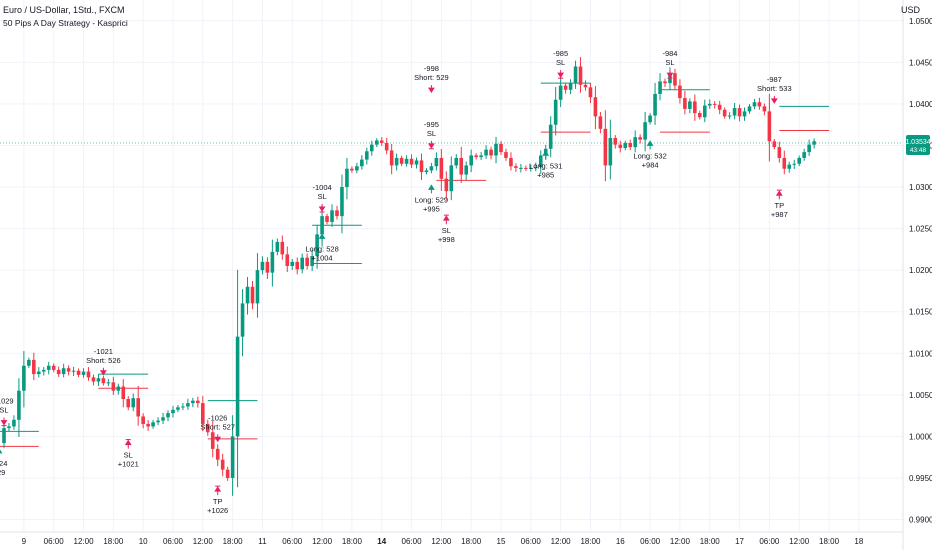 This screenshot has height=550, width=932. What do you see at coordinates (774, 79) in the screenshot?
I see `signal-label: -987` at bounding box center [774, 79].